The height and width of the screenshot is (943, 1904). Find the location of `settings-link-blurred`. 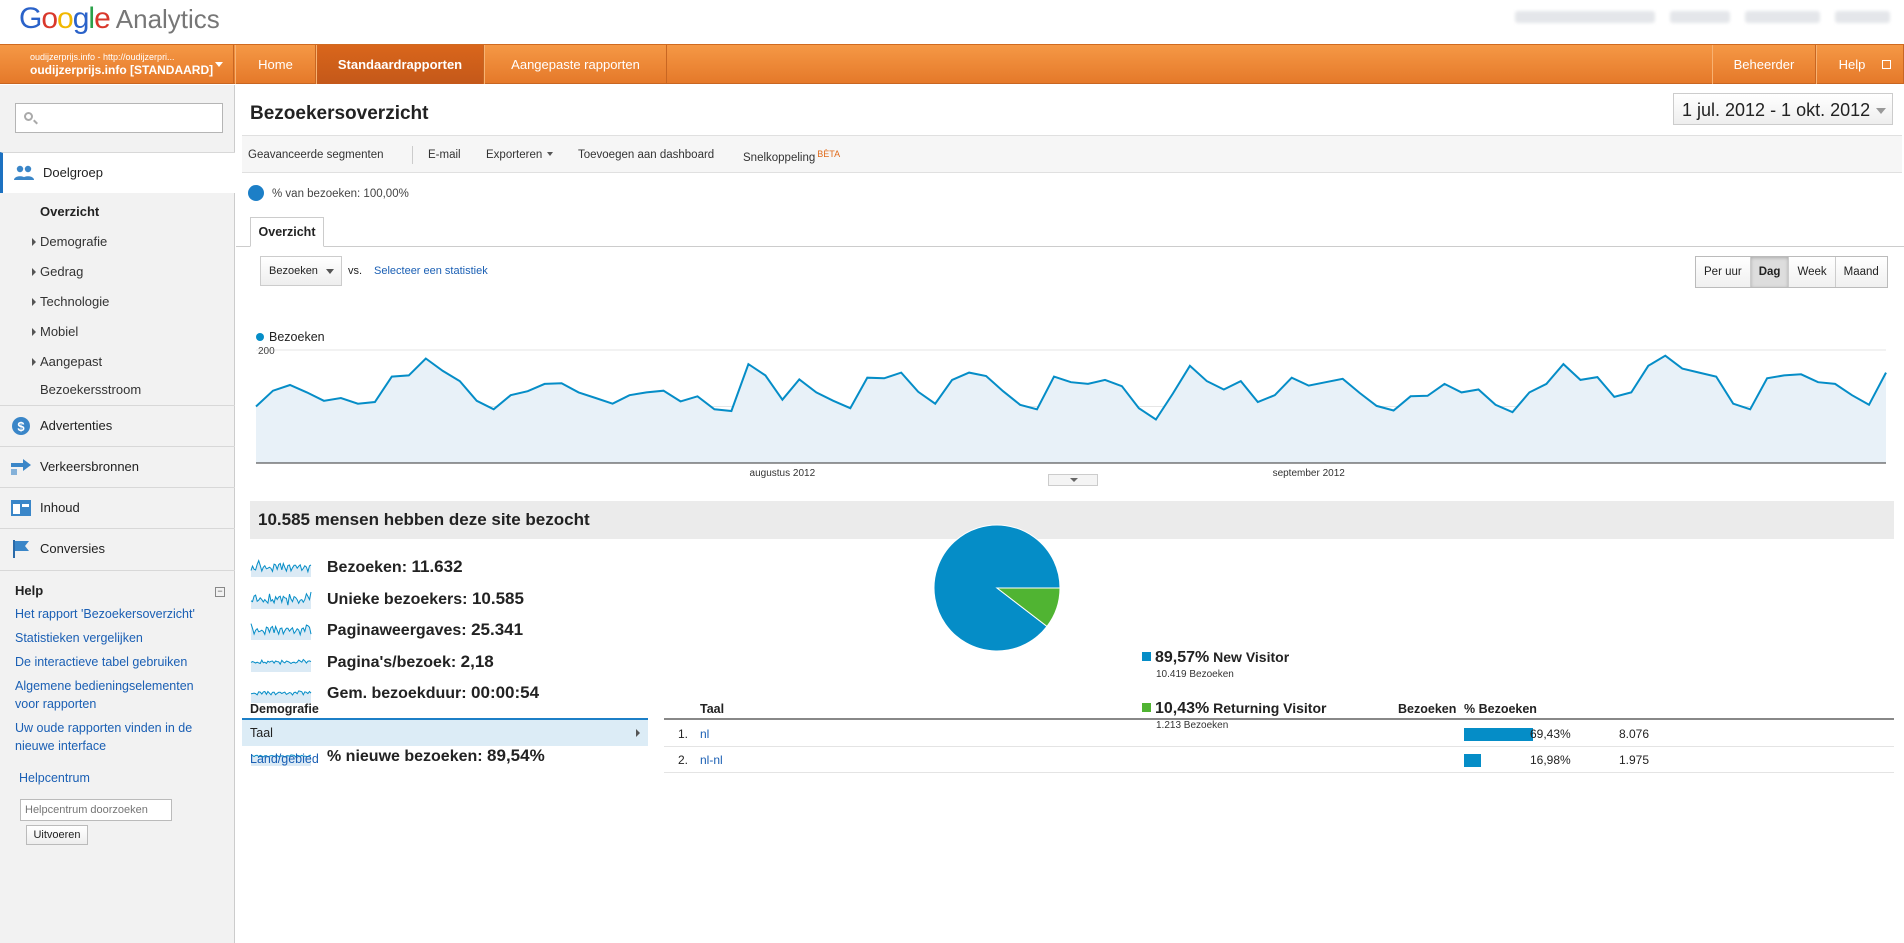

settings-link-blurred is located at coordinates (1700, 17).